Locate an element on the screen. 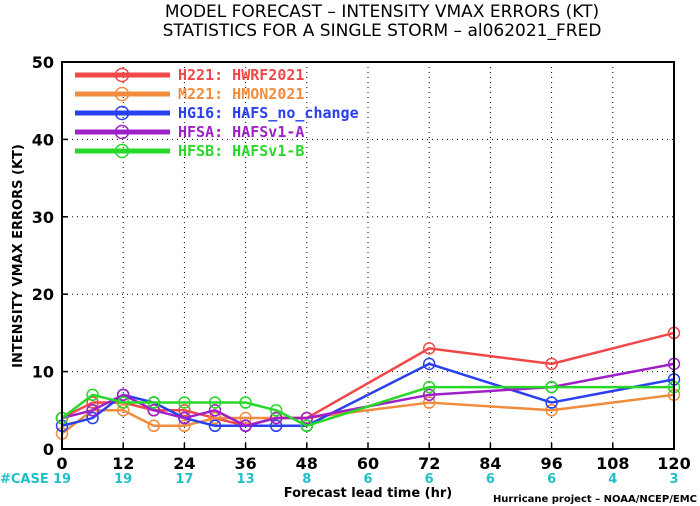  y-tick-label: 20 is located at coordinates (43, 294).